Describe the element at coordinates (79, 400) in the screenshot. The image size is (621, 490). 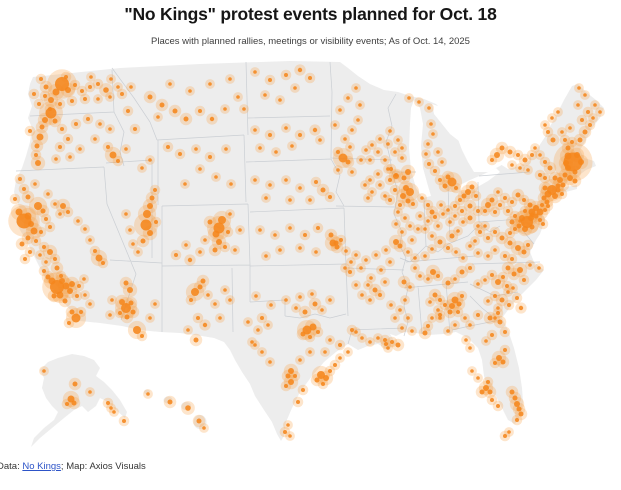
I see `alaska-shape` at that location.